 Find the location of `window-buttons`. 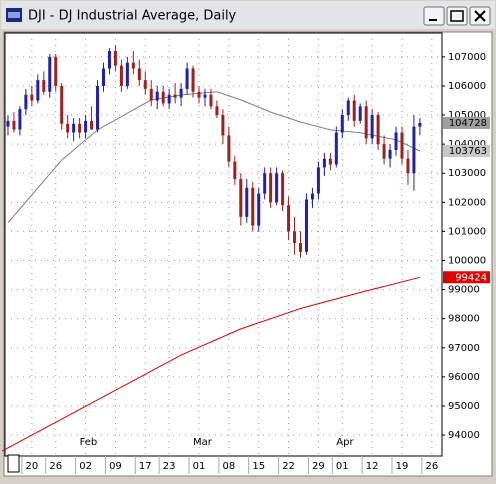

window-buttons is located at coordinates (457, 16).